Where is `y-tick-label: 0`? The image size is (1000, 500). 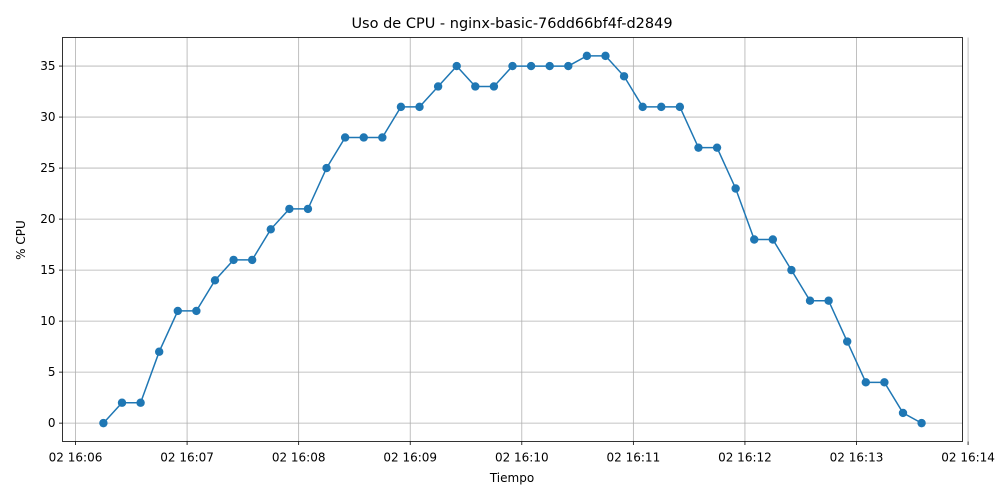
y-tick-label: 0 is located at coordinates (52, 423).